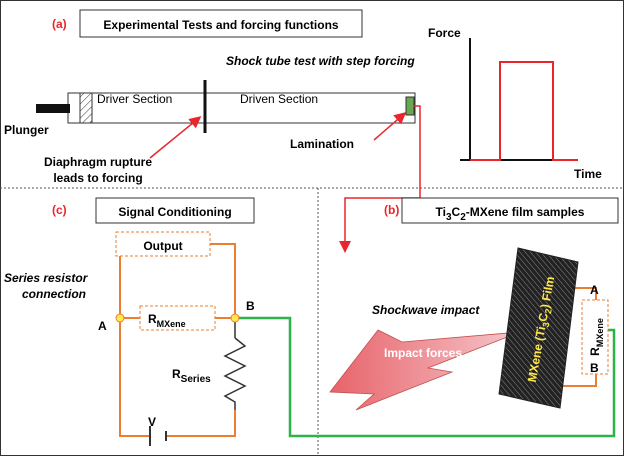  Describe the element at coordinates (410, 106) in the screenshot. I see `lamination` at that location.